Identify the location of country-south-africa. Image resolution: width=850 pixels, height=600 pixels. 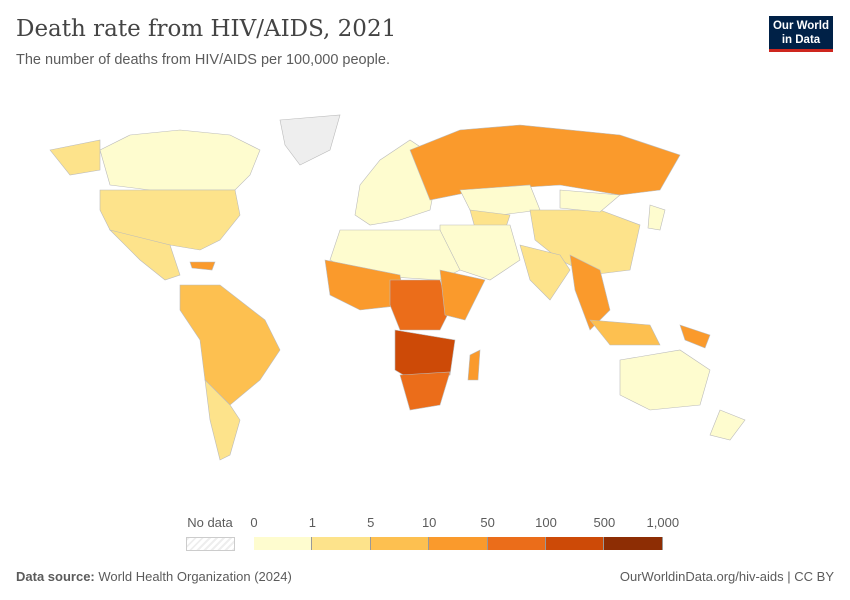
(425, 391).